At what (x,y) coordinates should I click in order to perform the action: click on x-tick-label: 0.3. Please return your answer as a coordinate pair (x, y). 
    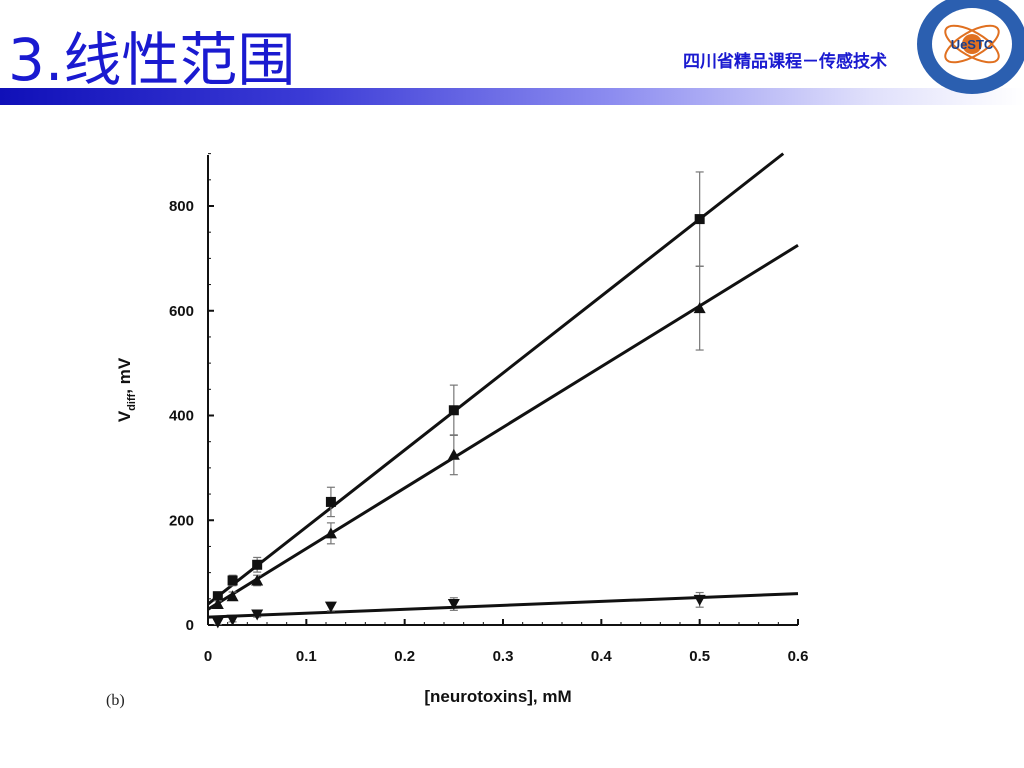
    Looking at the image, I should click on (503, 656).